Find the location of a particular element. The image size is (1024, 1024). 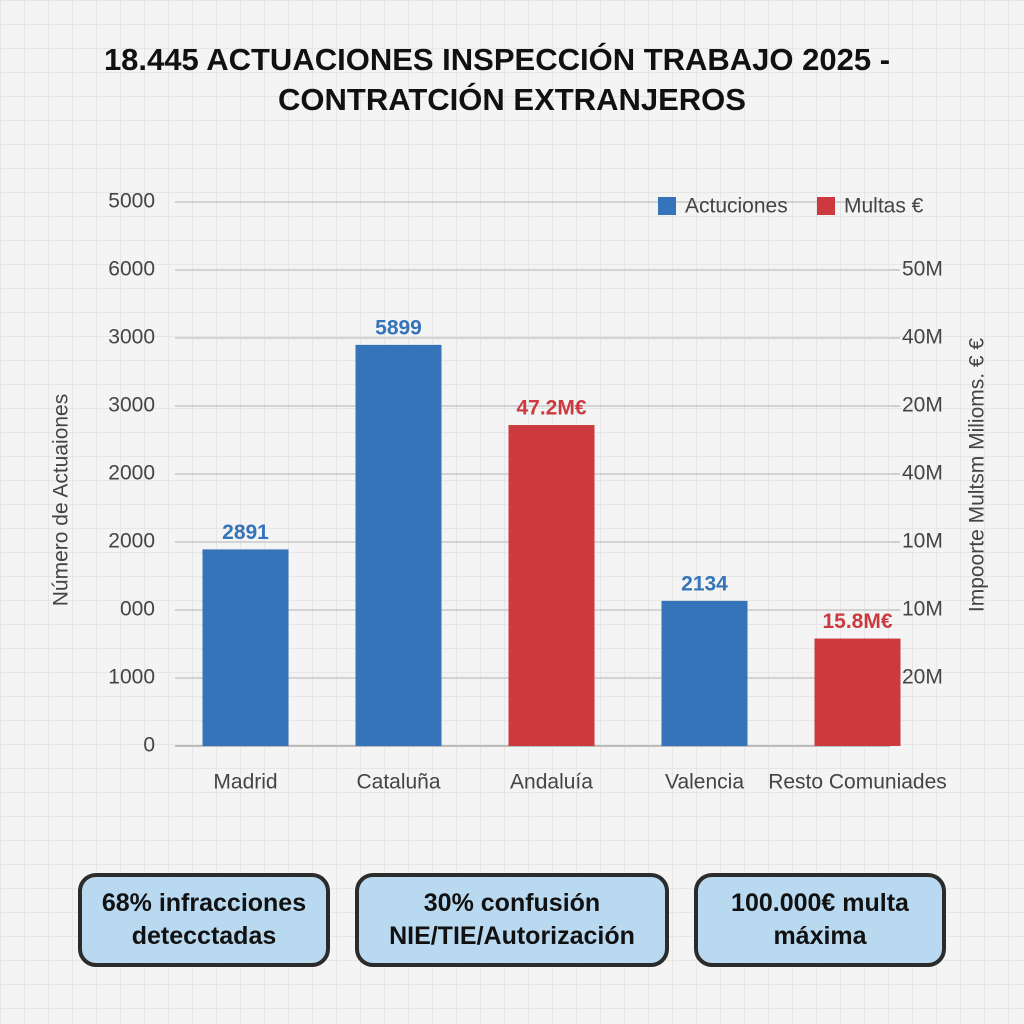

y-tick-label: 000 is located at coordinates (137, 609).